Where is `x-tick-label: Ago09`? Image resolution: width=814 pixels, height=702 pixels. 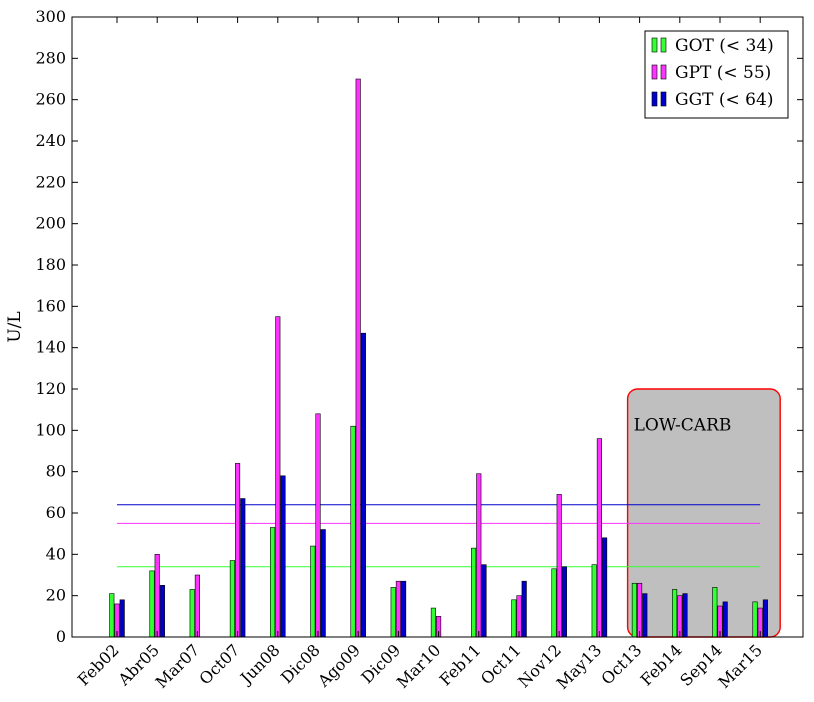
x-tick-label: Ago09 is located at coordinates (338, 665).